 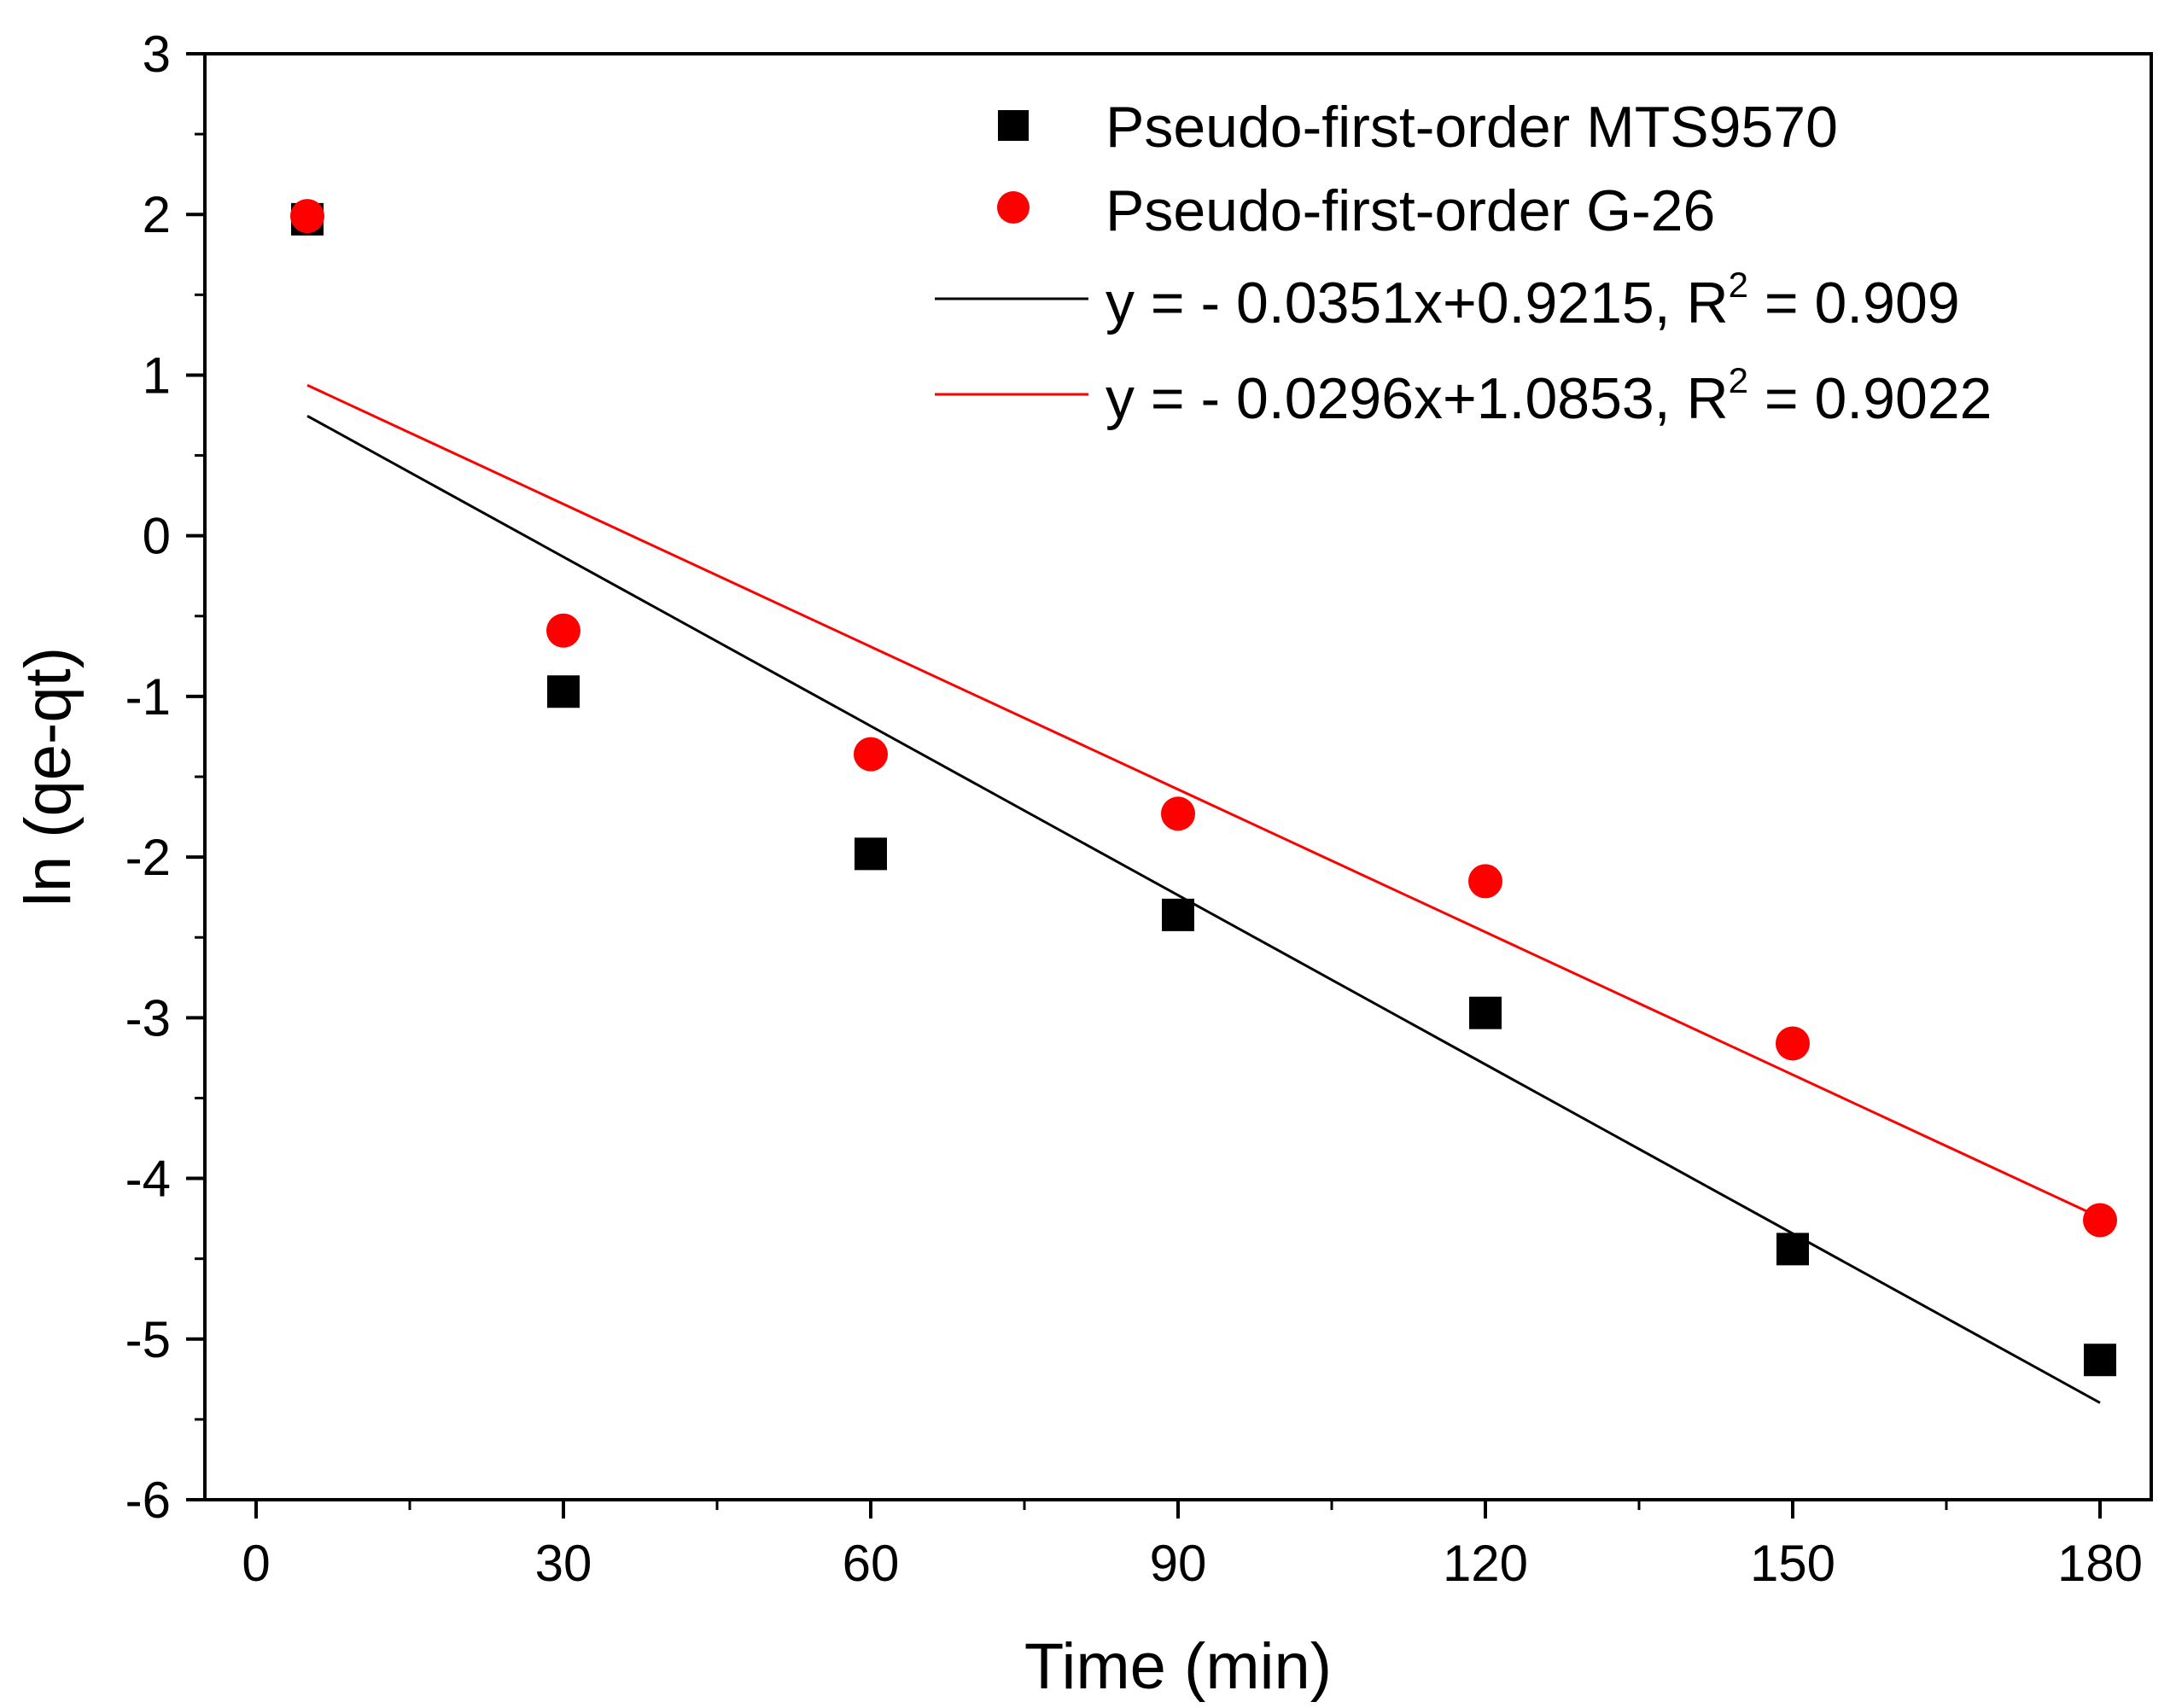 I want to click on legend-label-g26-fit: y = - 0.0296x+1.0853, R2 = 0.9022, so click(x=1549, y=395).